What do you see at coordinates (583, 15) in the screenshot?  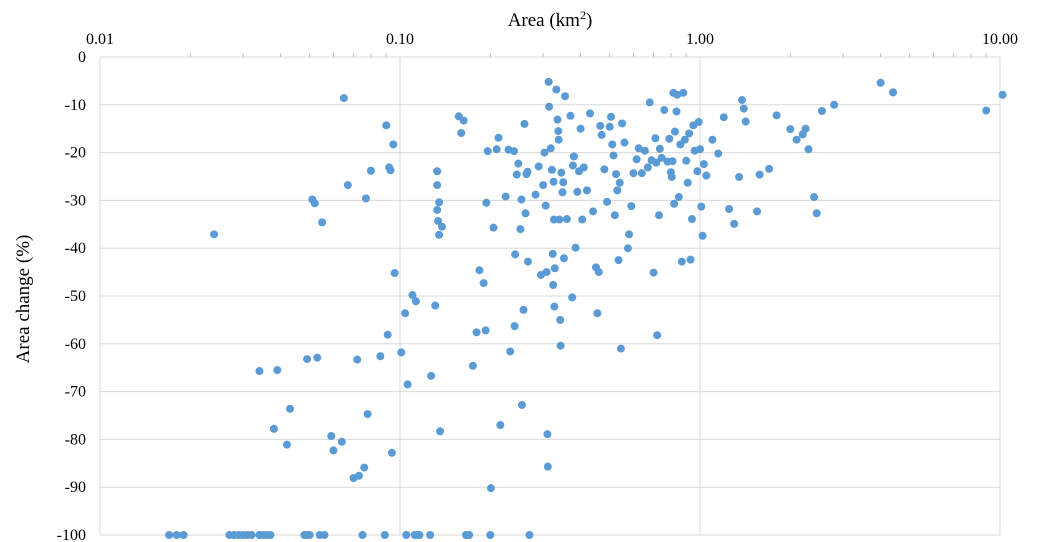 I see `x-axis-title-superscript: 2` at bounding box center [583, 15].